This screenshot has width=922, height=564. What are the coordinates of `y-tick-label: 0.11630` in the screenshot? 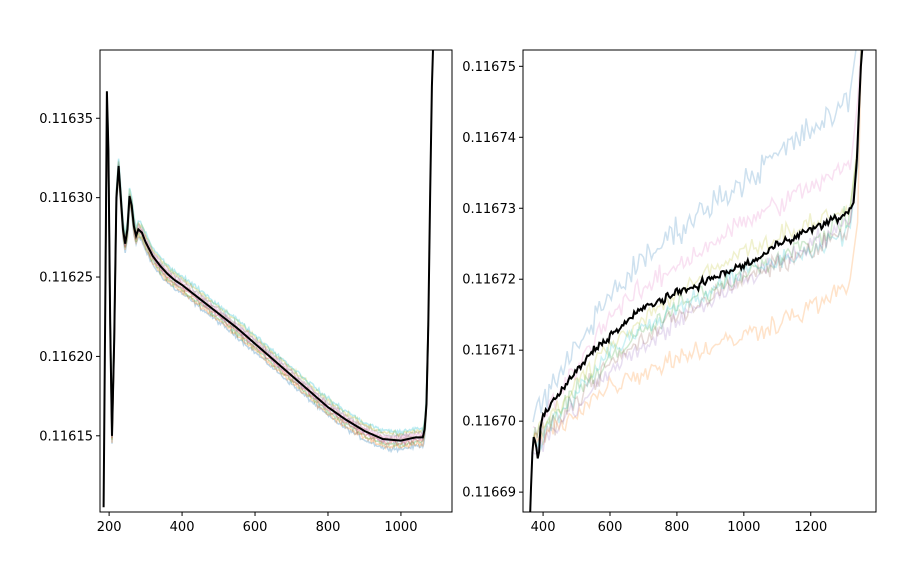 It's located at (66, 198).